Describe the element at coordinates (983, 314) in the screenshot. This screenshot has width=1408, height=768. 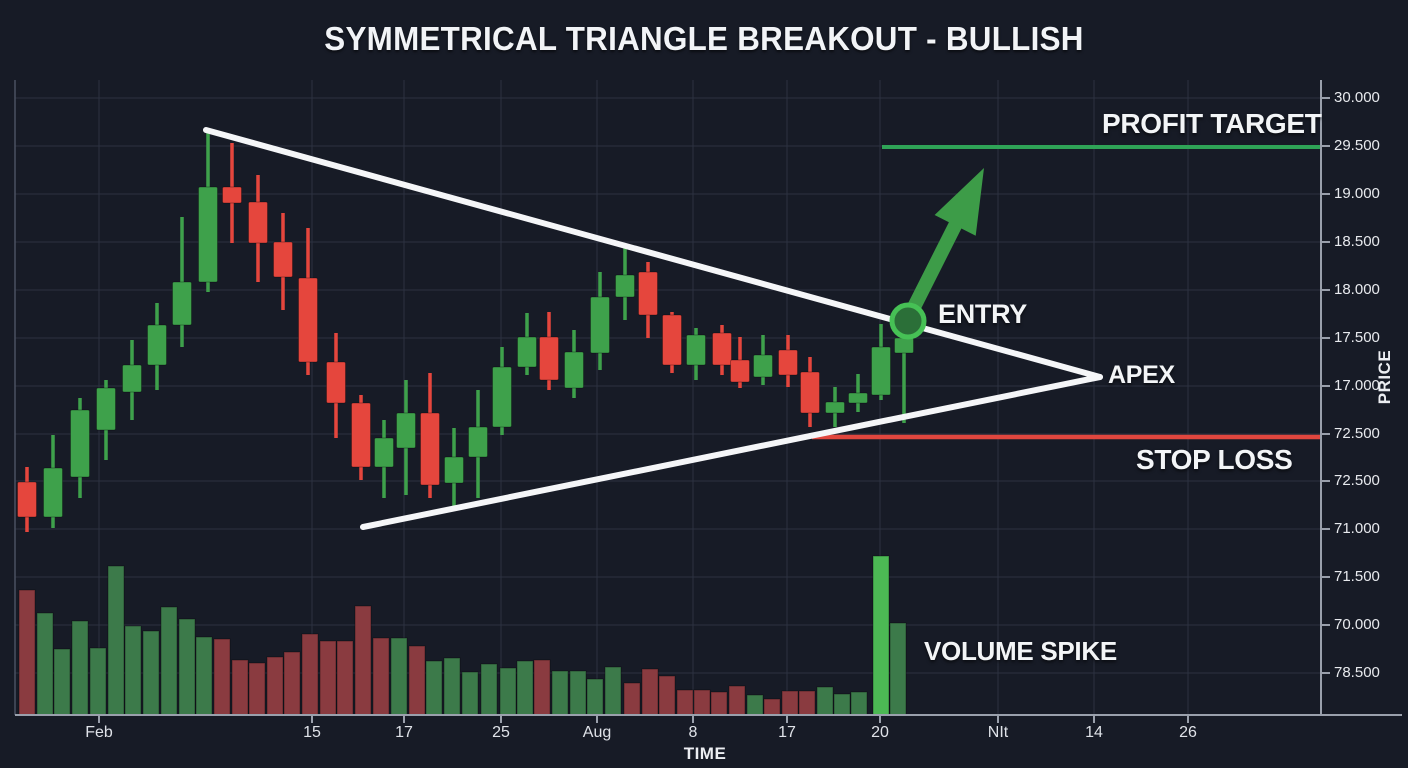
I see `entry-label: ENTRY` at that location.